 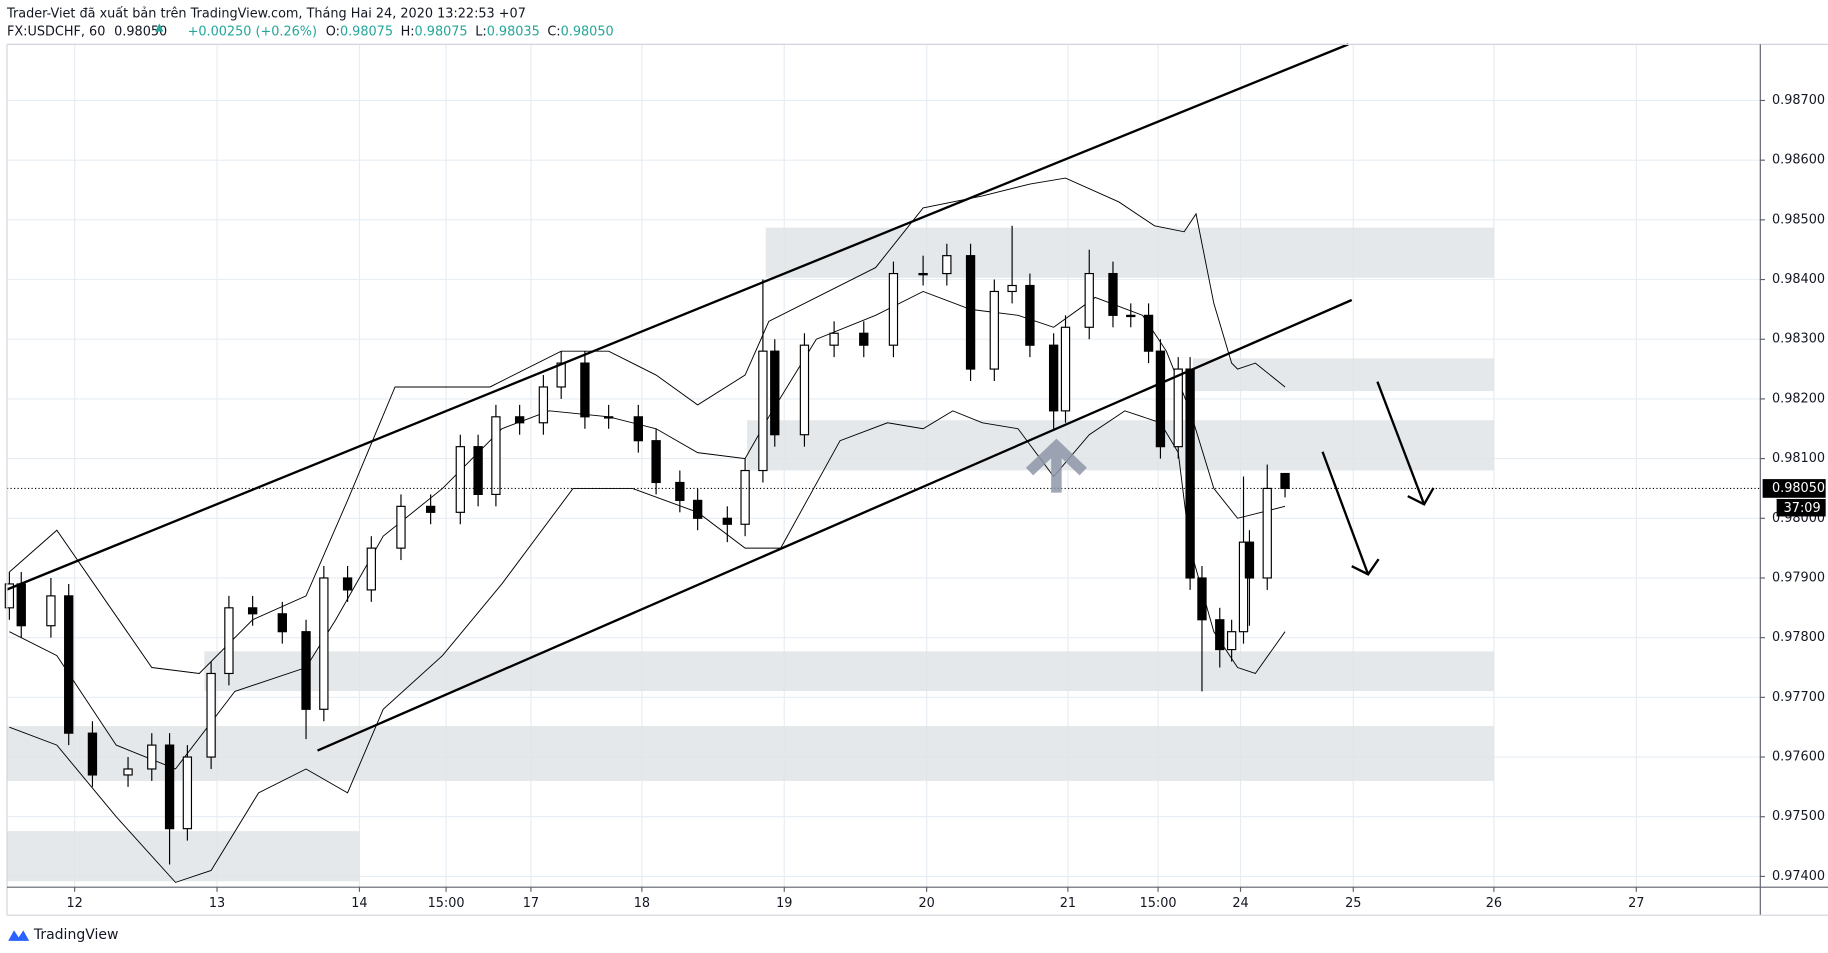 I want to click on countdown: 37:09, so click(x=1802, y=508).